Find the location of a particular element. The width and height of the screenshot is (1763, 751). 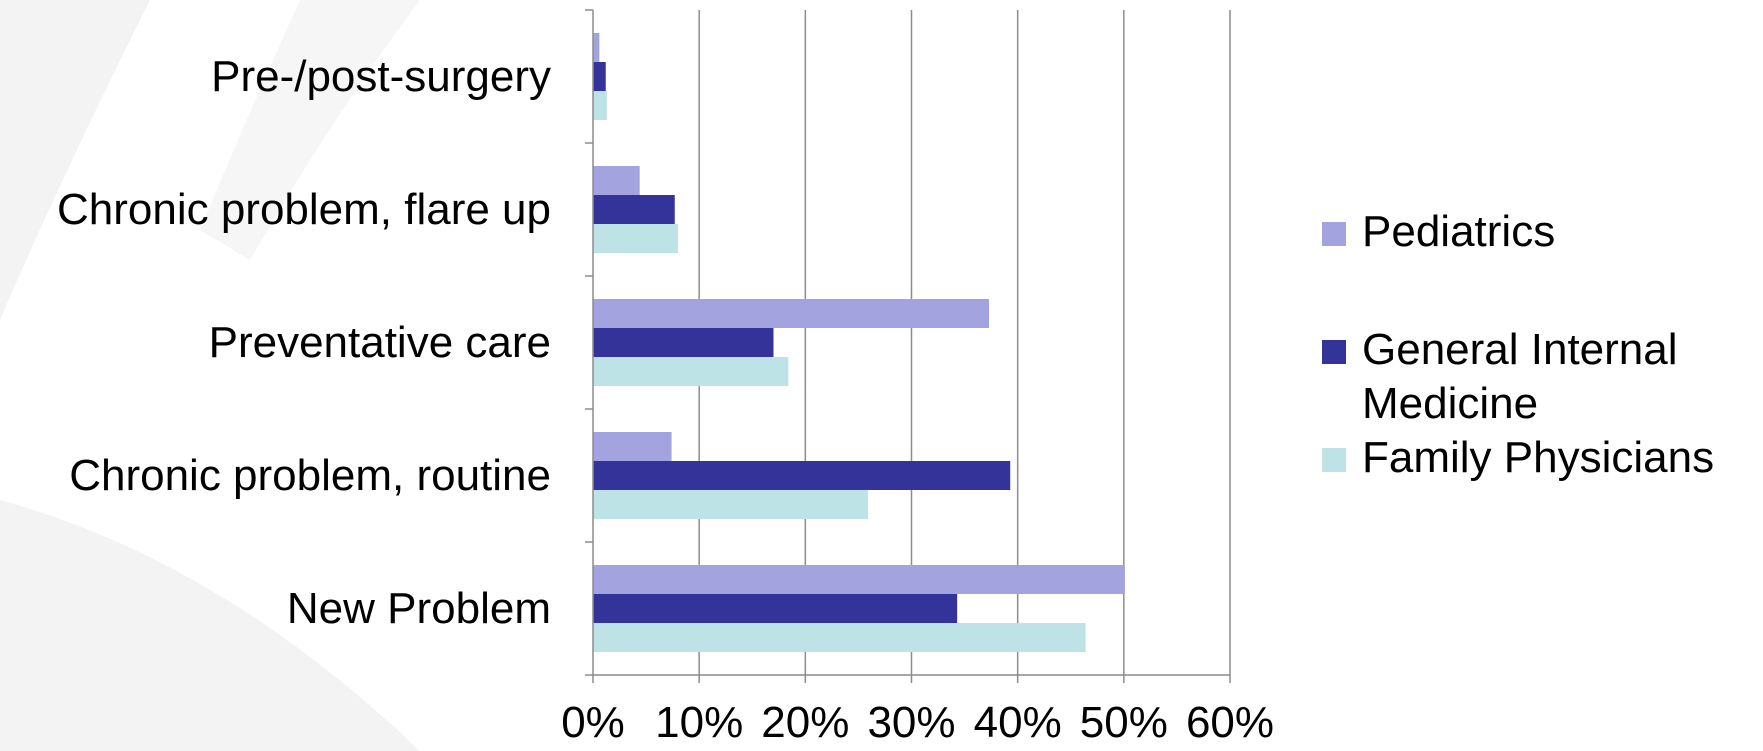

x-tick-label: 50% is located at coordinates (1124, 722).